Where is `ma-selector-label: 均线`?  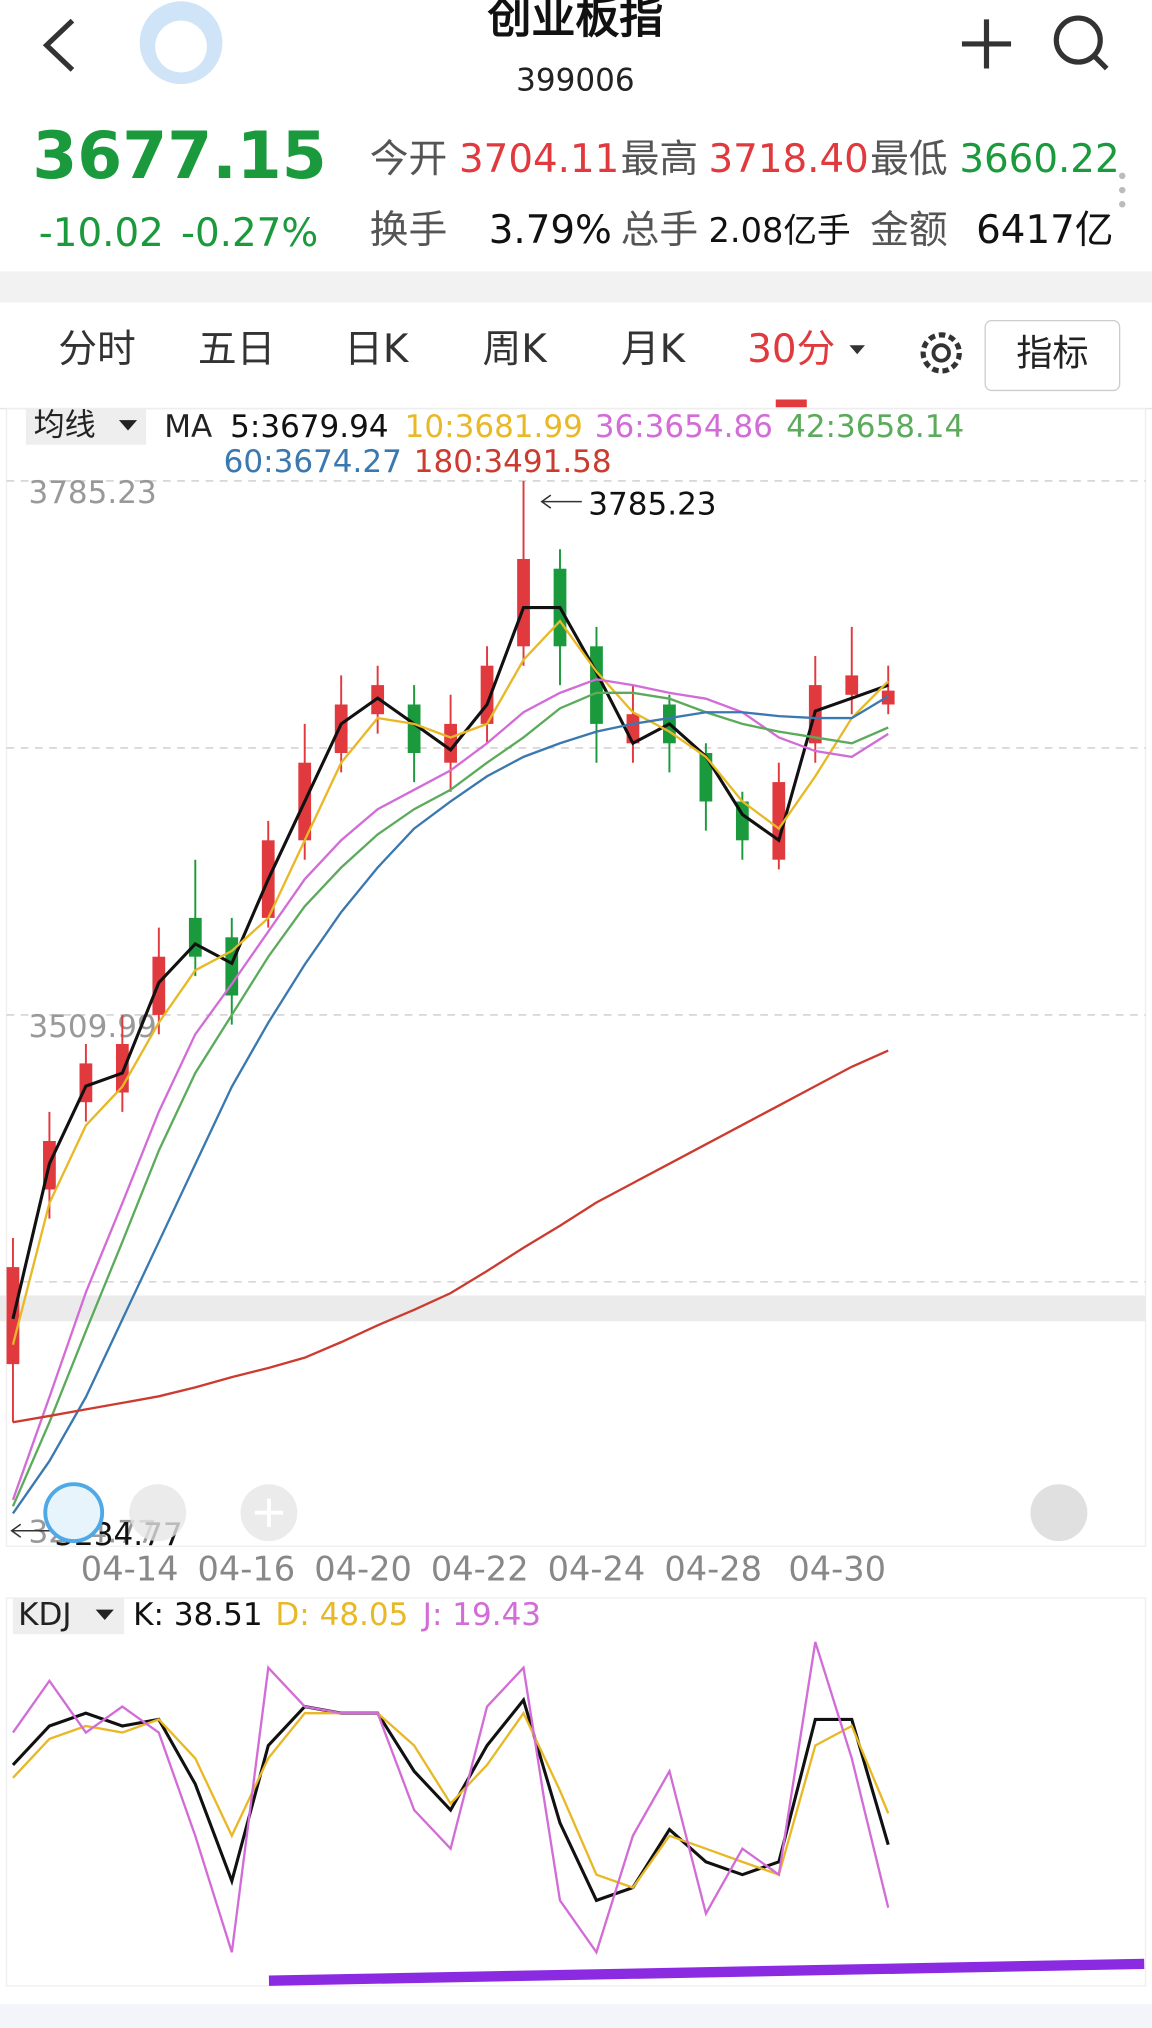 ma-selector-label: 均线 is located at coordinates (65, 426).